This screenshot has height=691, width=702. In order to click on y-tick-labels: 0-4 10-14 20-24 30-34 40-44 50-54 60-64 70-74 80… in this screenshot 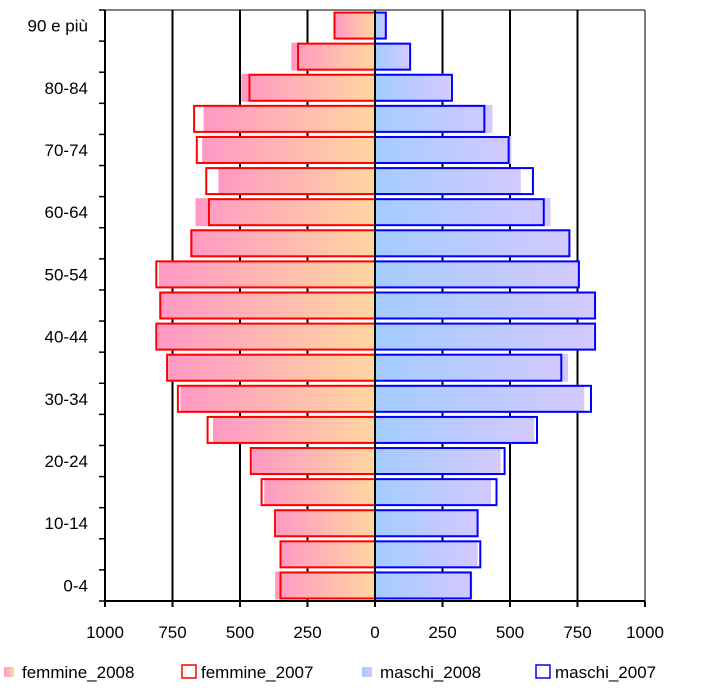, I will do `click(58, 306)`.